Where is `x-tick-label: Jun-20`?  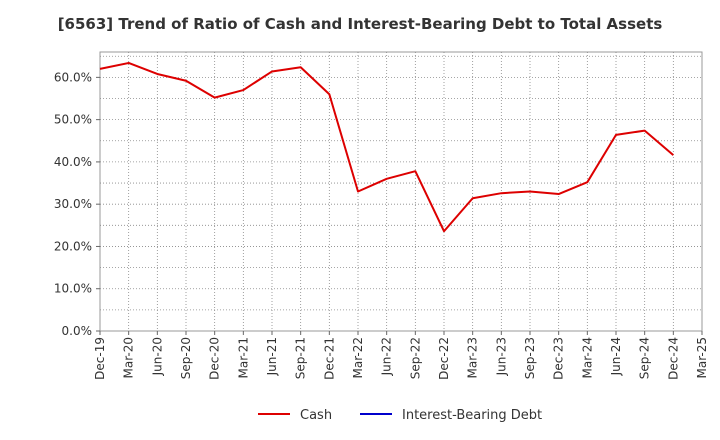
x-tick-label: Jun-20 is located at coordinates (157, 356).